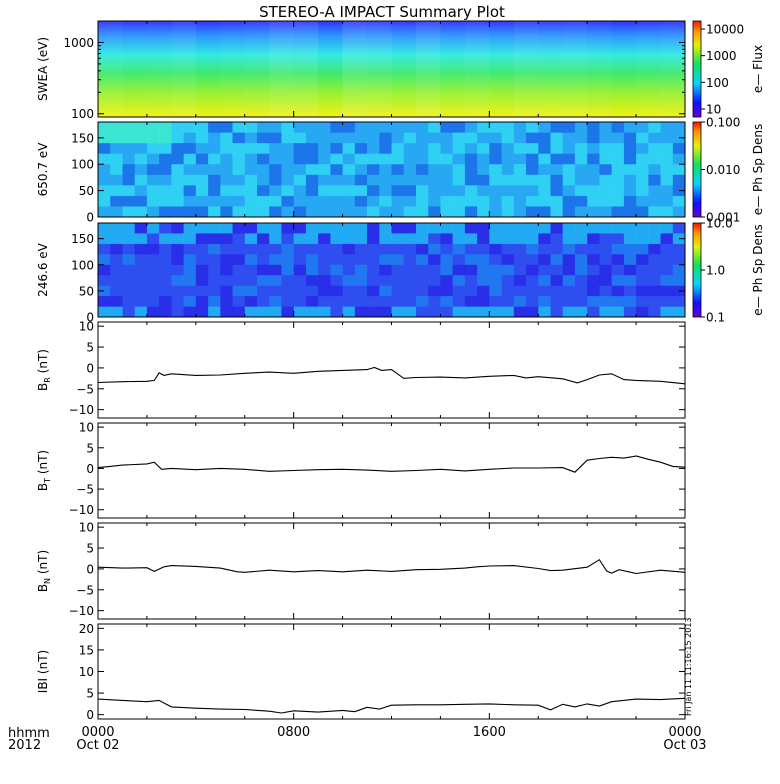  Describe the element at coordinates (85, 389) in the screenshot. I see `y-tick-label: −5` at that location.